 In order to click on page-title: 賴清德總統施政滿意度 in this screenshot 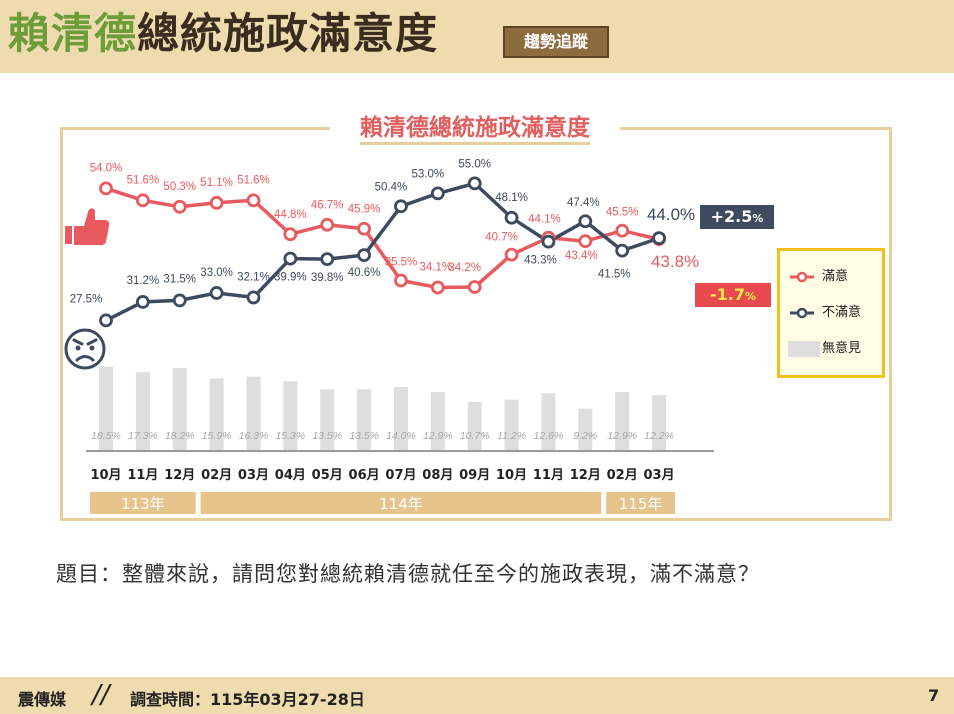, I will do `click(223, 34)`.